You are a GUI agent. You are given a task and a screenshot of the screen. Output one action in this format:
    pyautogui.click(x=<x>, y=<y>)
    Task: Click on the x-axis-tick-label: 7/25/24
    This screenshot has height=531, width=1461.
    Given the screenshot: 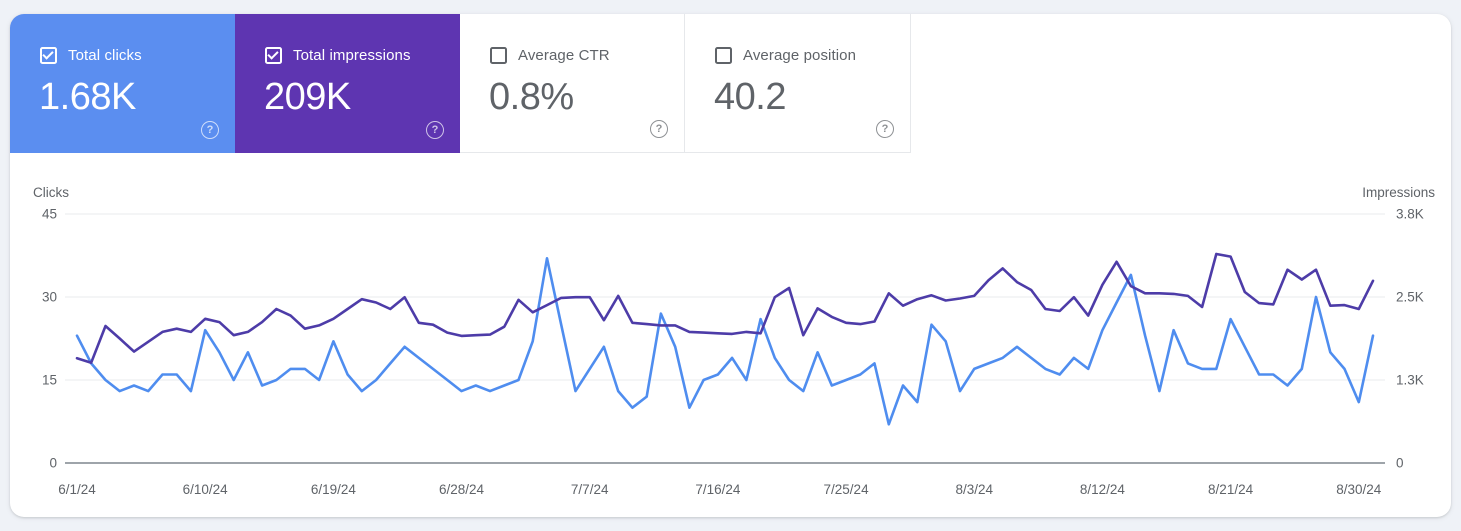 What is the action you would take?
    pyautogui.click(x=847, y=489)
    